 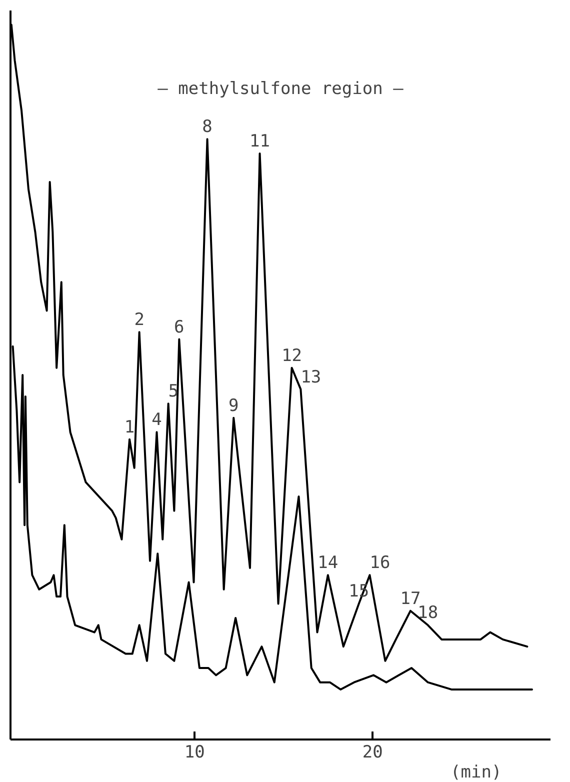 I want to click on annotation: — methylsulfone region —, so click(x=281, y=89).